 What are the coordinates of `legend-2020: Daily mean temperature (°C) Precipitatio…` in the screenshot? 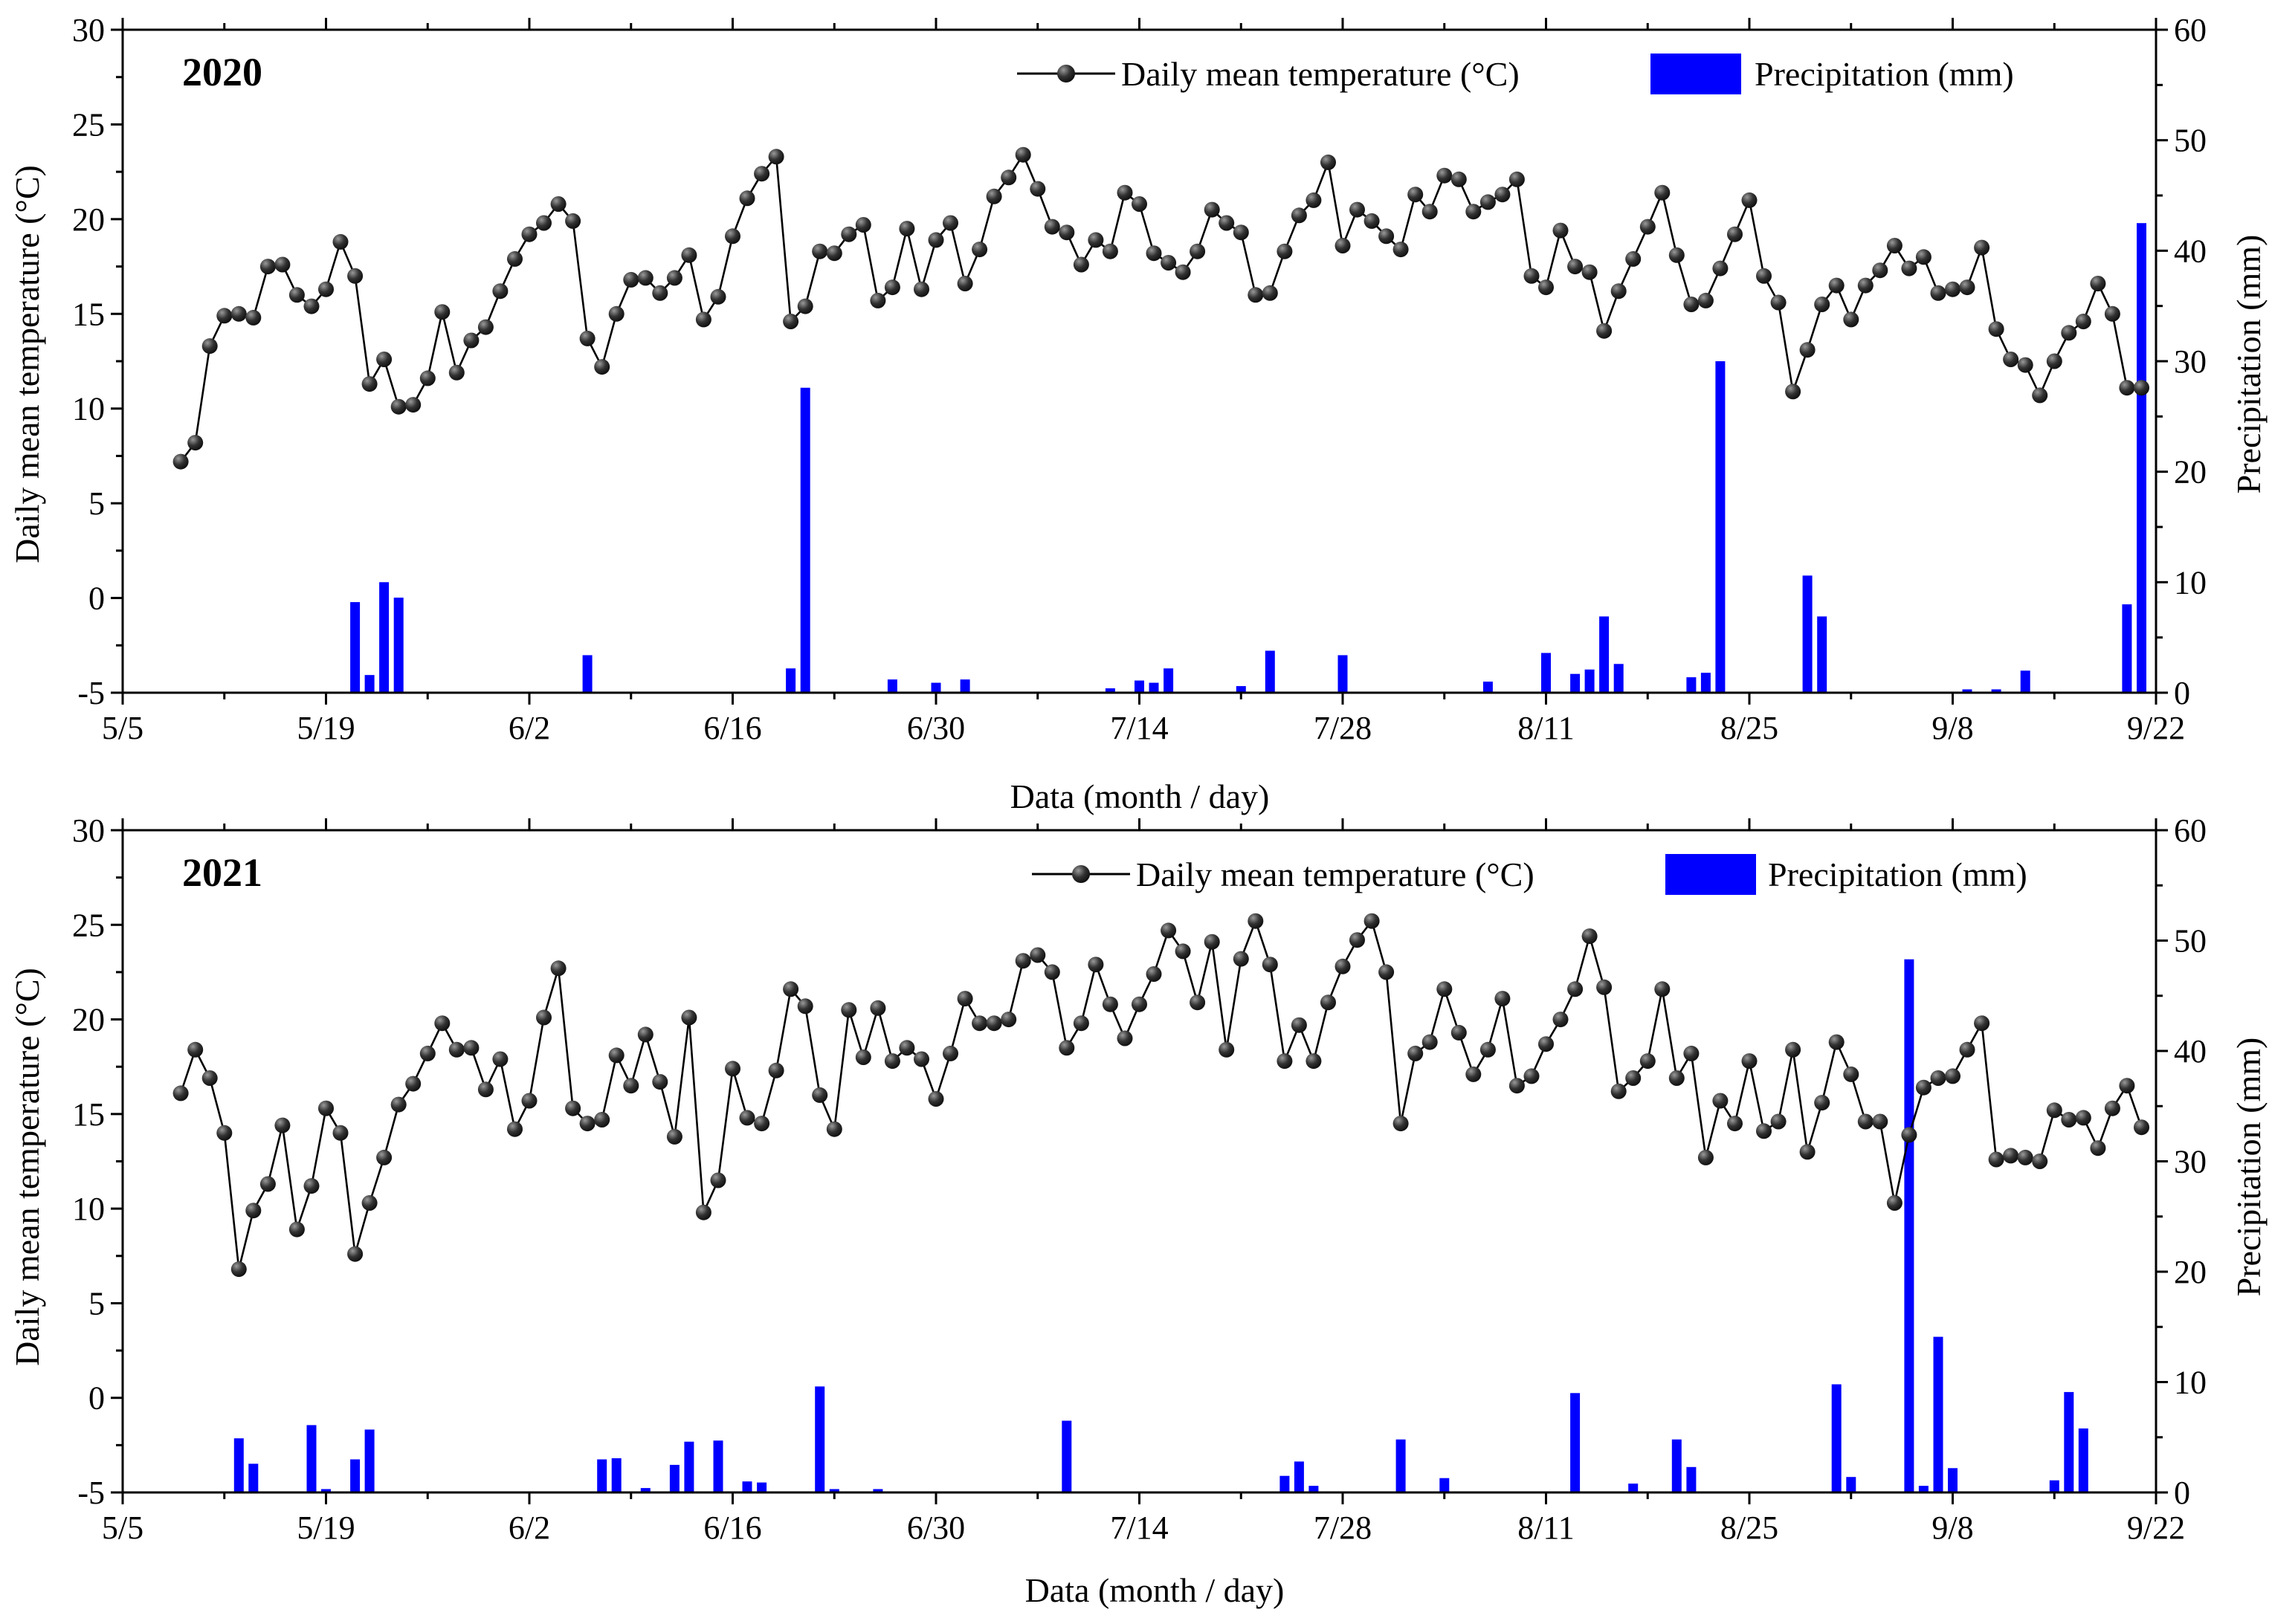 It's located at (1515, 74).